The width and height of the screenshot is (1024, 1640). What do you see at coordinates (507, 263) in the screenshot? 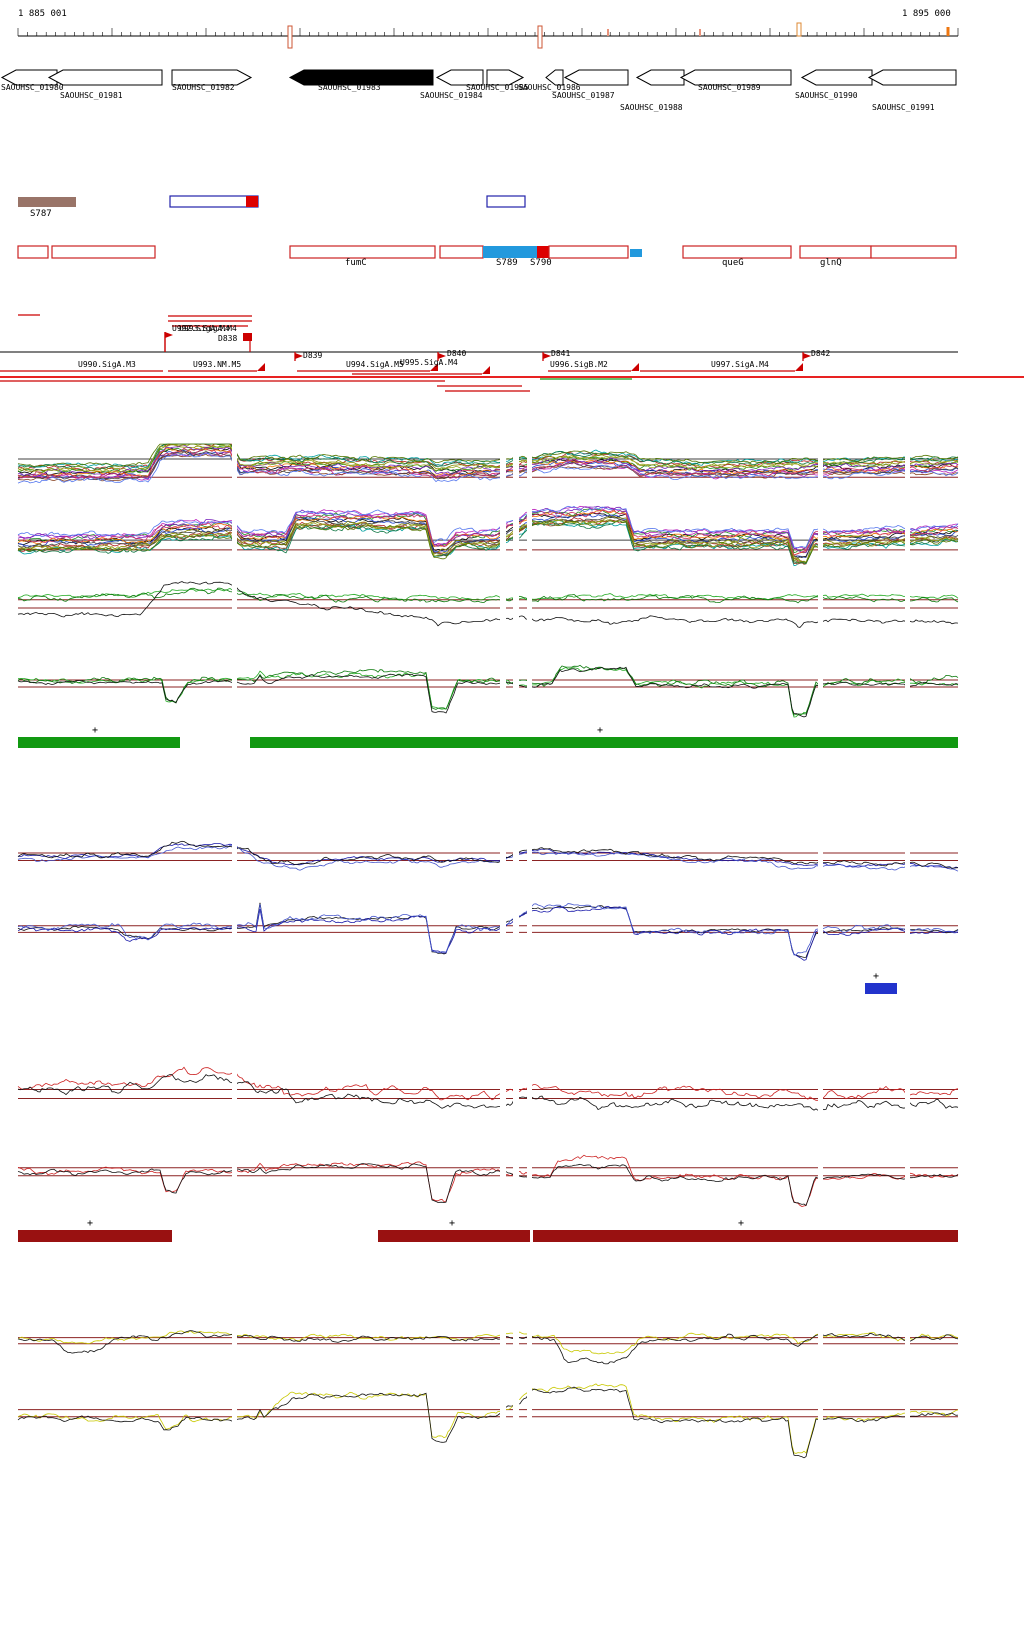
I see `feature-label: S789` at bounding box center [507, 263].